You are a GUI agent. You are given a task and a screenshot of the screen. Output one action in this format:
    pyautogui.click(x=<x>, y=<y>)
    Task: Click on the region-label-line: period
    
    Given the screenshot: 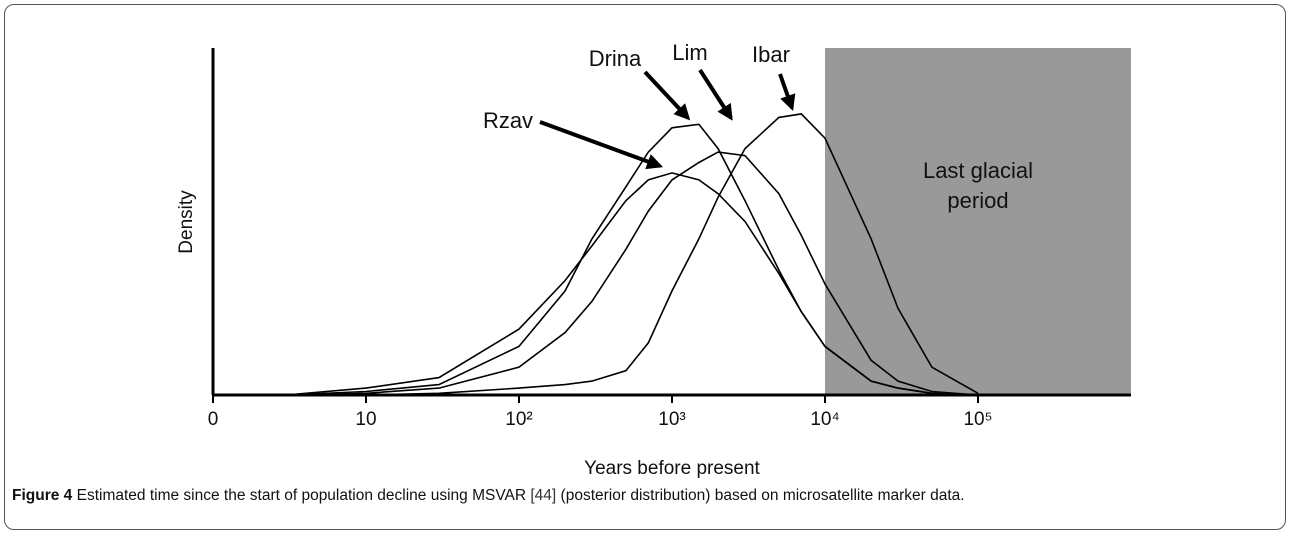 What is the action you would take?
    pyautogui.click(x=977, y=200)
    